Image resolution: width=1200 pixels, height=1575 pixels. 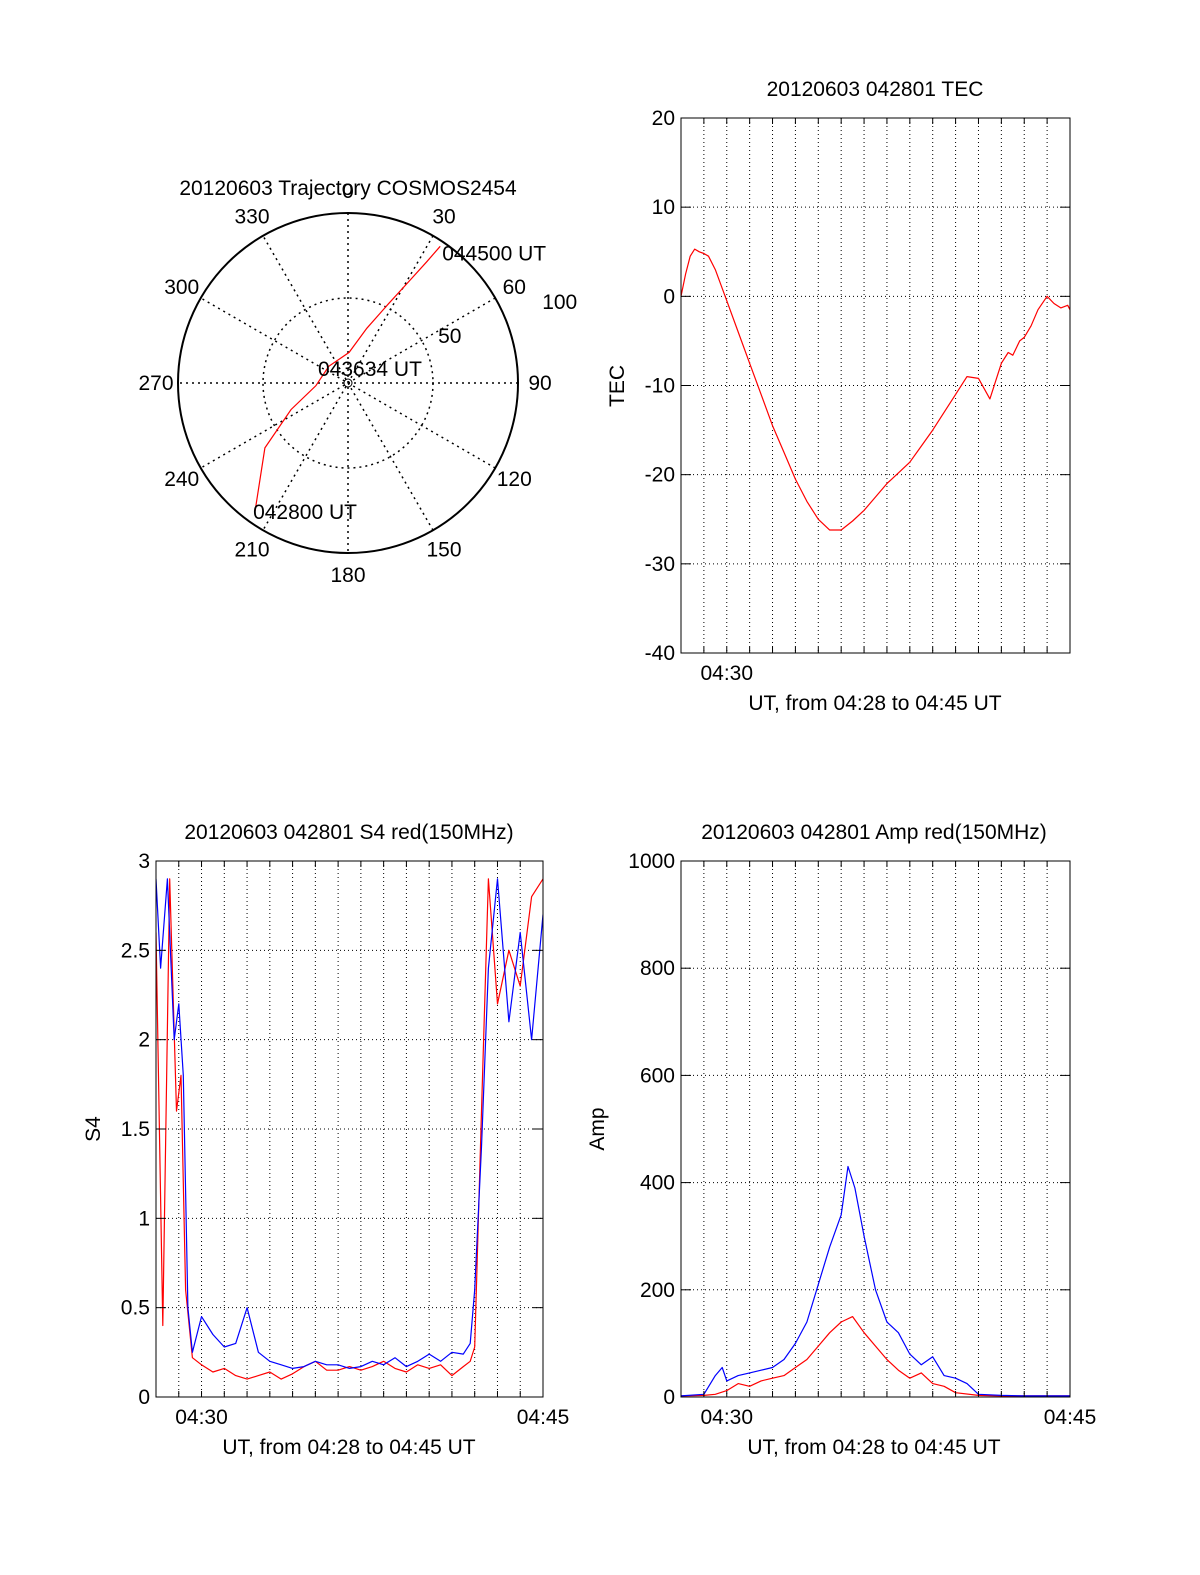 I want to click on tec-series-0-line, so click(x=875, y=389).